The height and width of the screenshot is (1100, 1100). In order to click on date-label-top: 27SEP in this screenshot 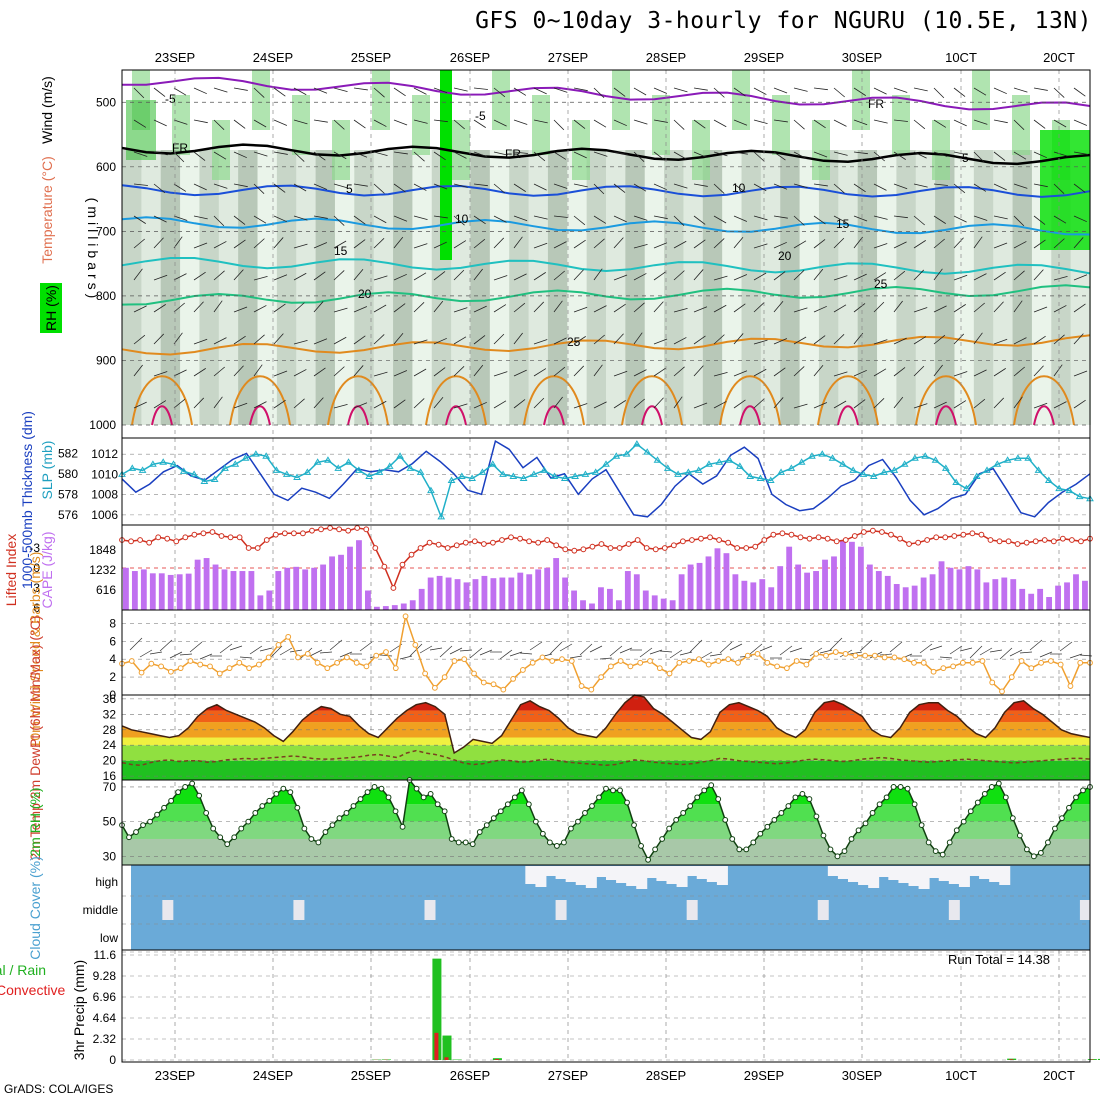, I will do `click(568, 57)`.